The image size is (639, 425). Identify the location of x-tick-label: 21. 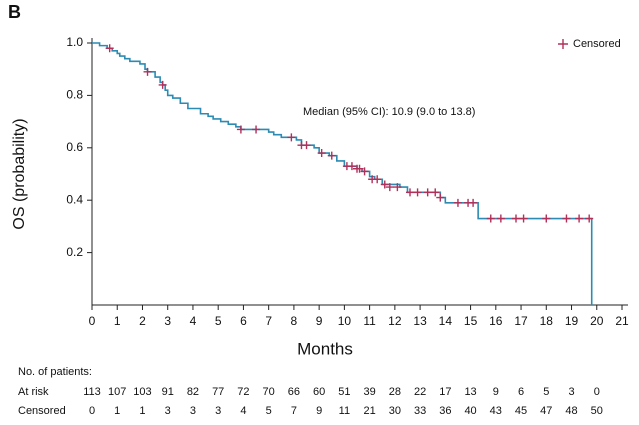
(622, 321).